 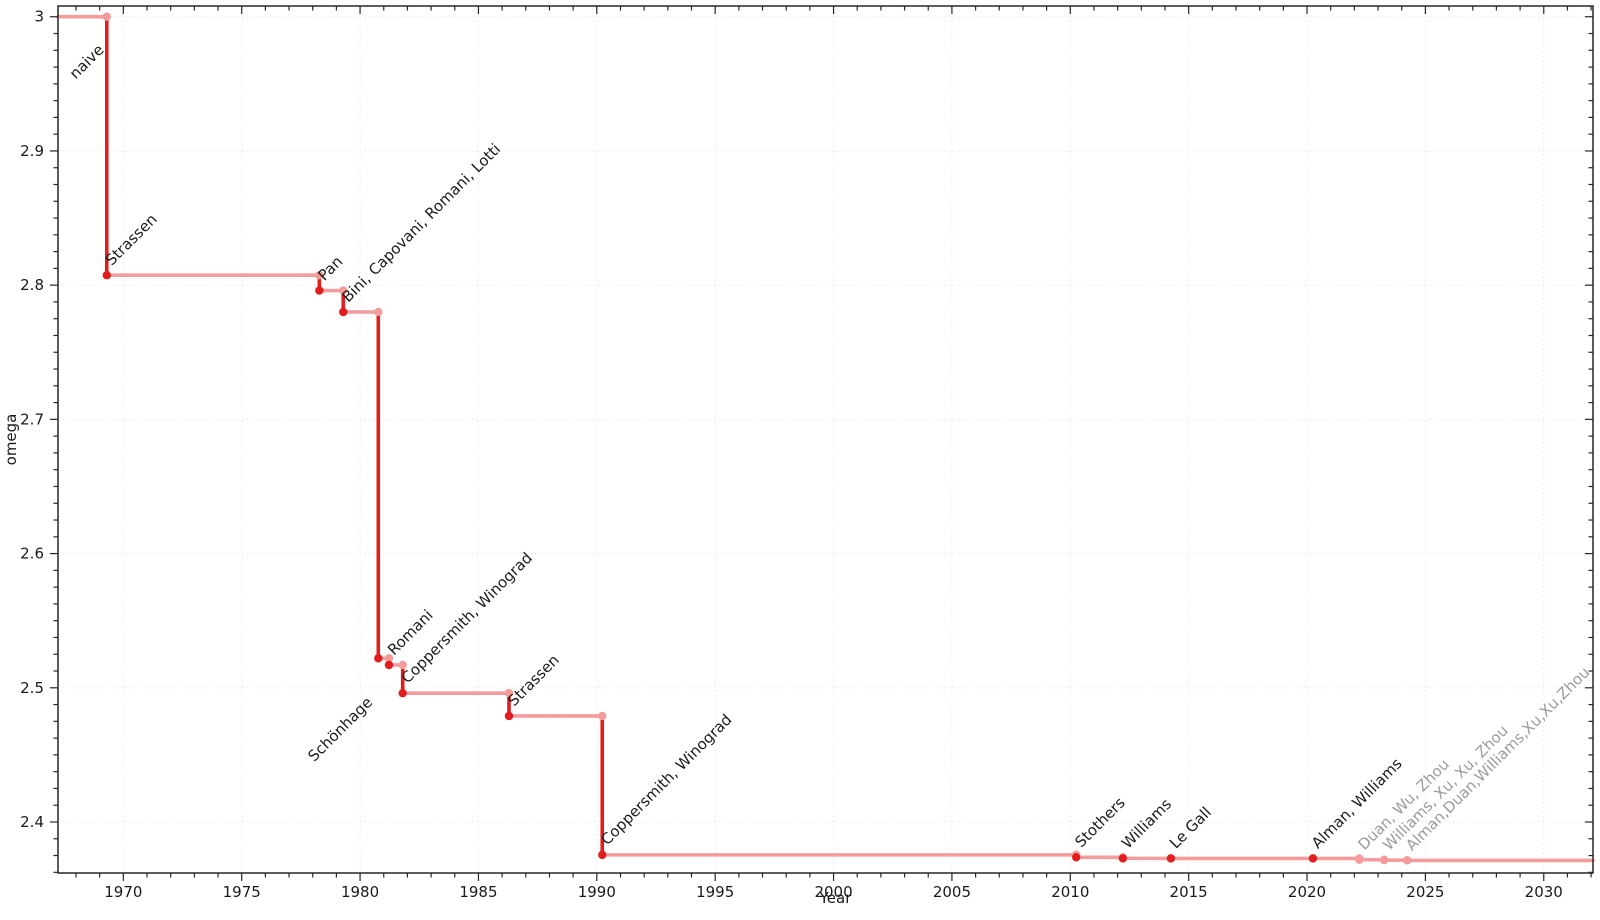 What do you see at coordinates (1425, 892) in the screenshot?
I see `x-tick-label: 2025` at bounding box center [1425, 892].